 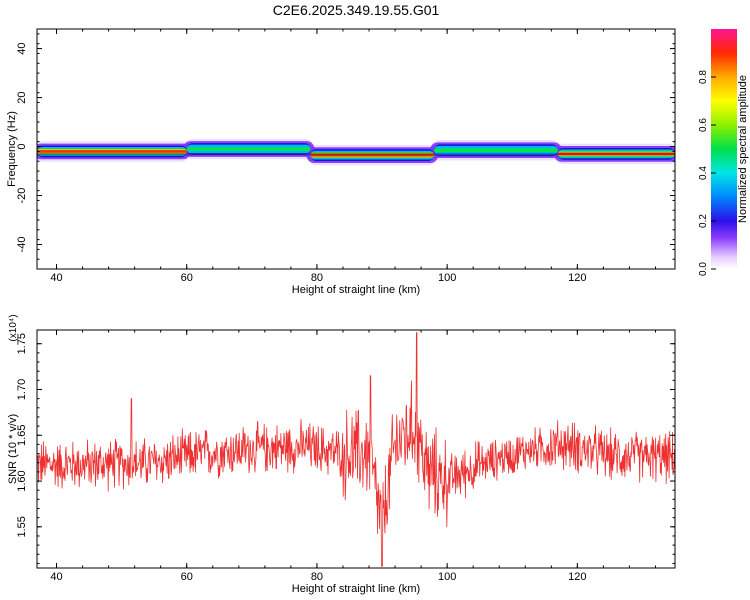 What do you see at coordinates (724, 149) in the screenshot?
I see `colorbar-gradient` at bounding box center [724, 149].